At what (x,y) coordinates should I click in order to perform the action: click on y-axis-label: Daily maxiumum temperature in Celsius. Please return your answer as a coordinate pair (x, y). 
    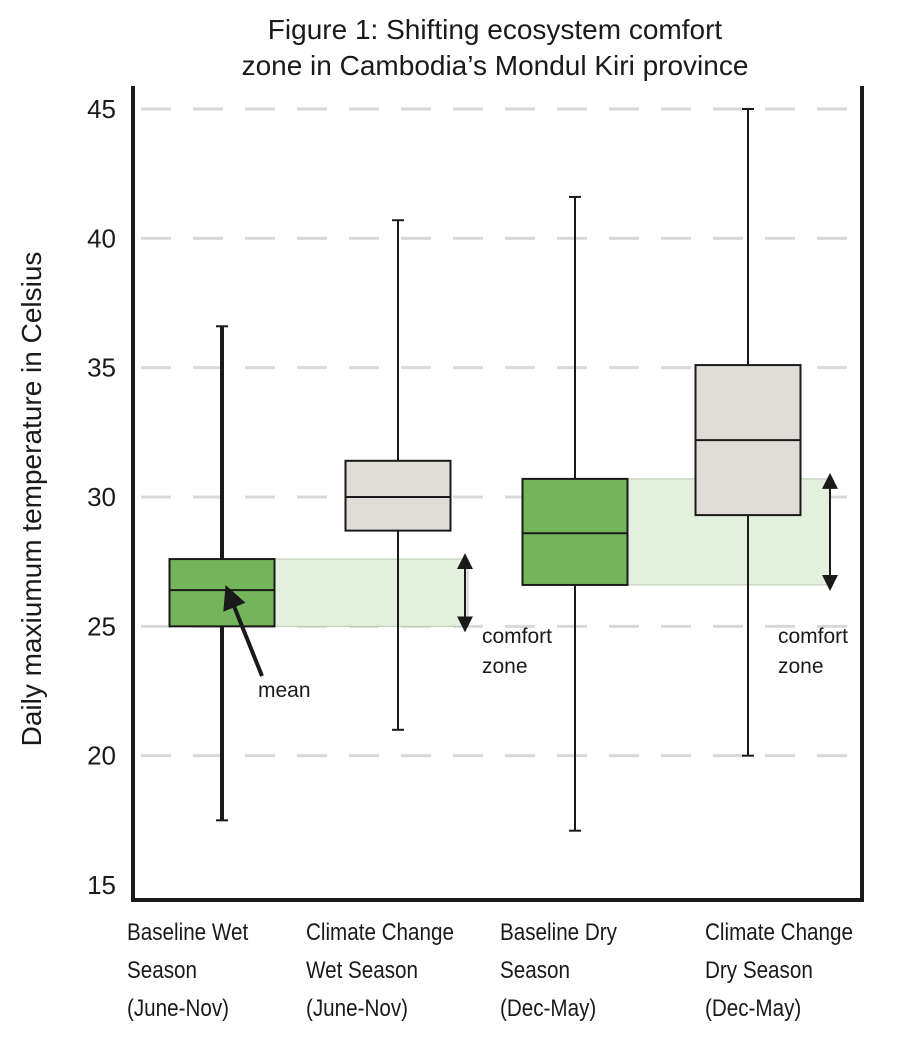
    Looking at the image, I should click on (31, 499).